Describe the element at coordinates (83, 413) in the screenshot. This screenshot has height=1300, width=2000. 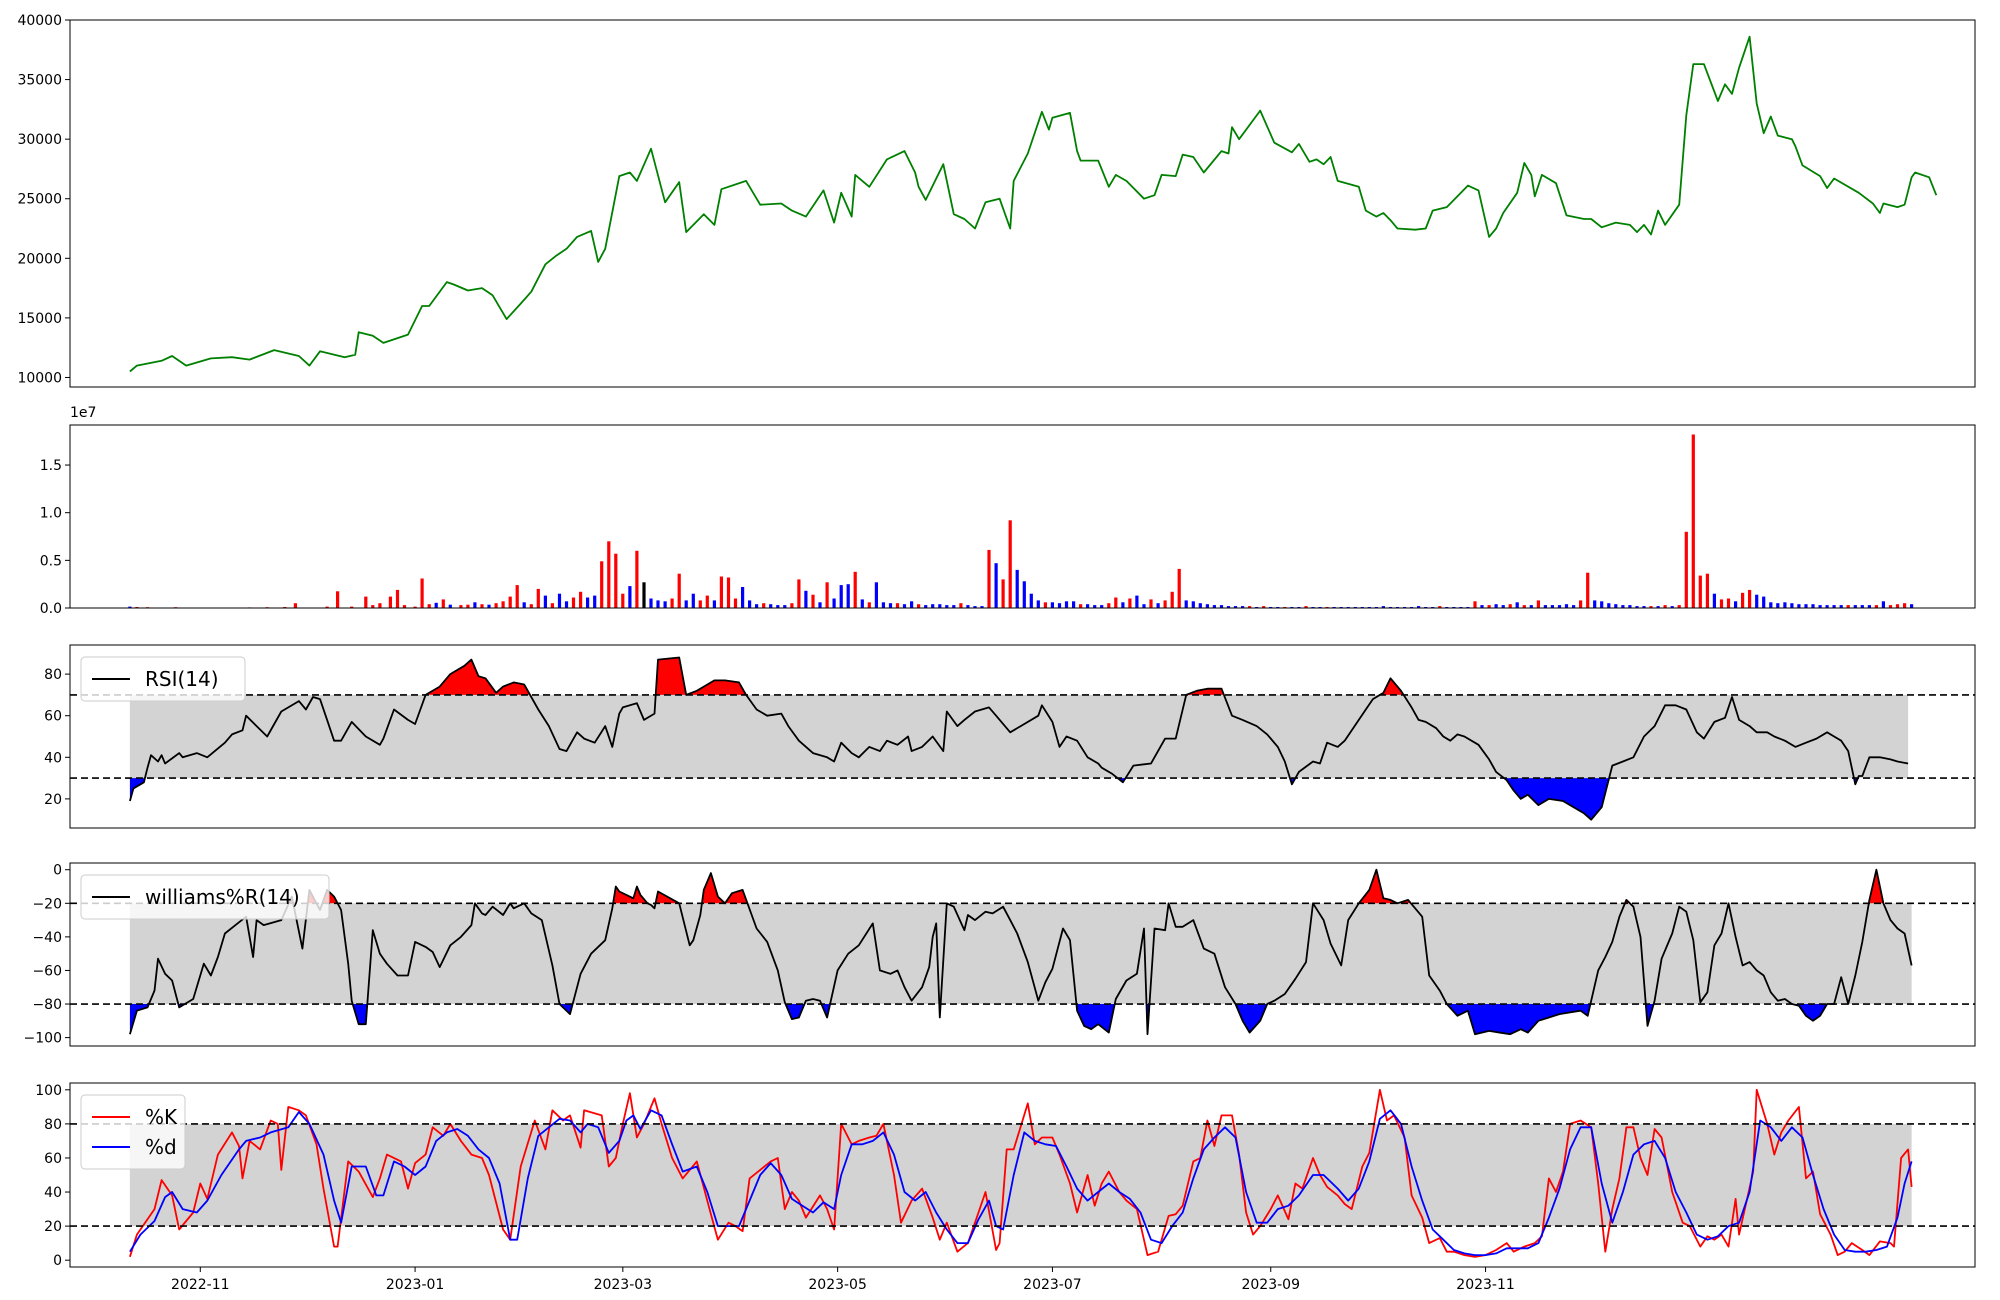
I see `axis-offset-label: 1e7` at that location.